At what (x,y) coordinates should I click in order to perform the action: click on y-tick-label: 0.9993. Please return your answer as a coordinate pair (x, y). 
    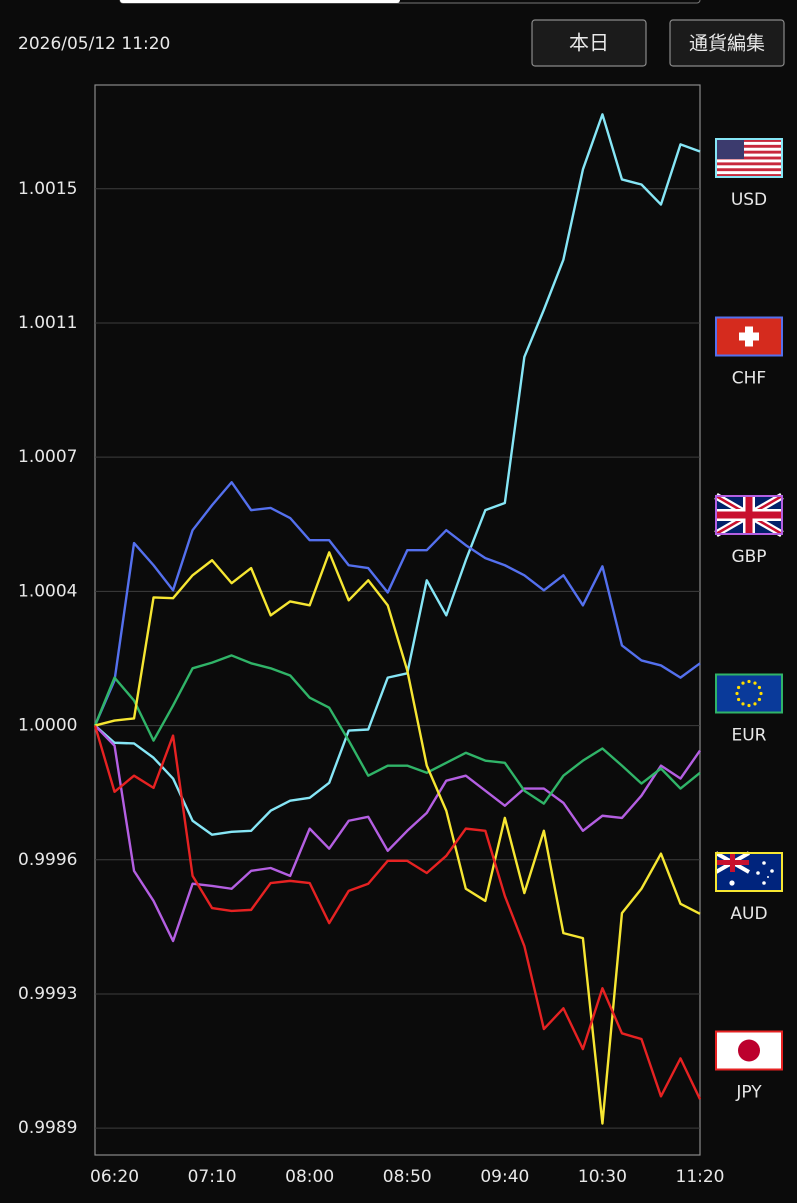
    Looking at the image, I should click on (47, 994).